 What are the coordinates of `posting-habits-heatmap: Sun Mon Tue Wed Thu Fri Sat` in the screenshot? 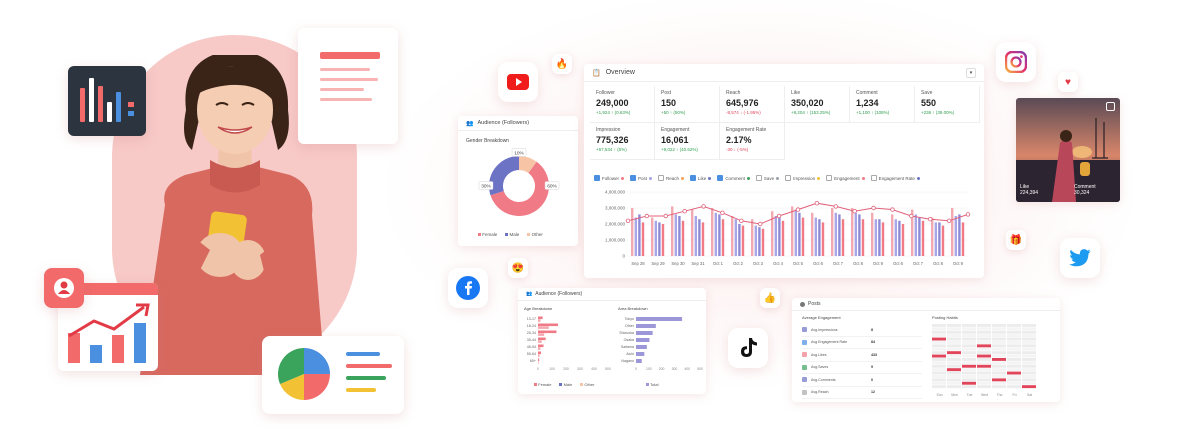 It's located at (984, 360).